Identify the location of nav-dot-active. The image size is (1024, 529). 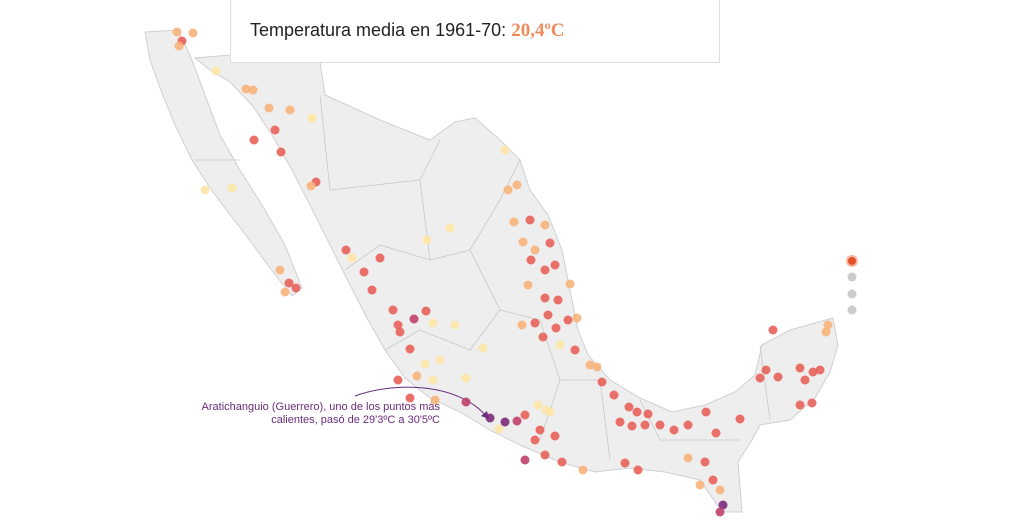
(852, 261).